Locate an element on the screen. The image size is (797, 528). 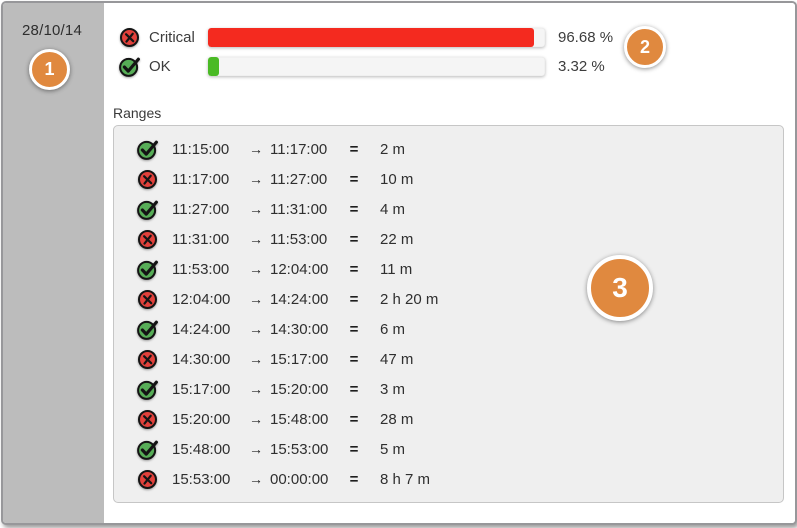
callout-badge-2-label: 2 is located at coordinates (644, 46).